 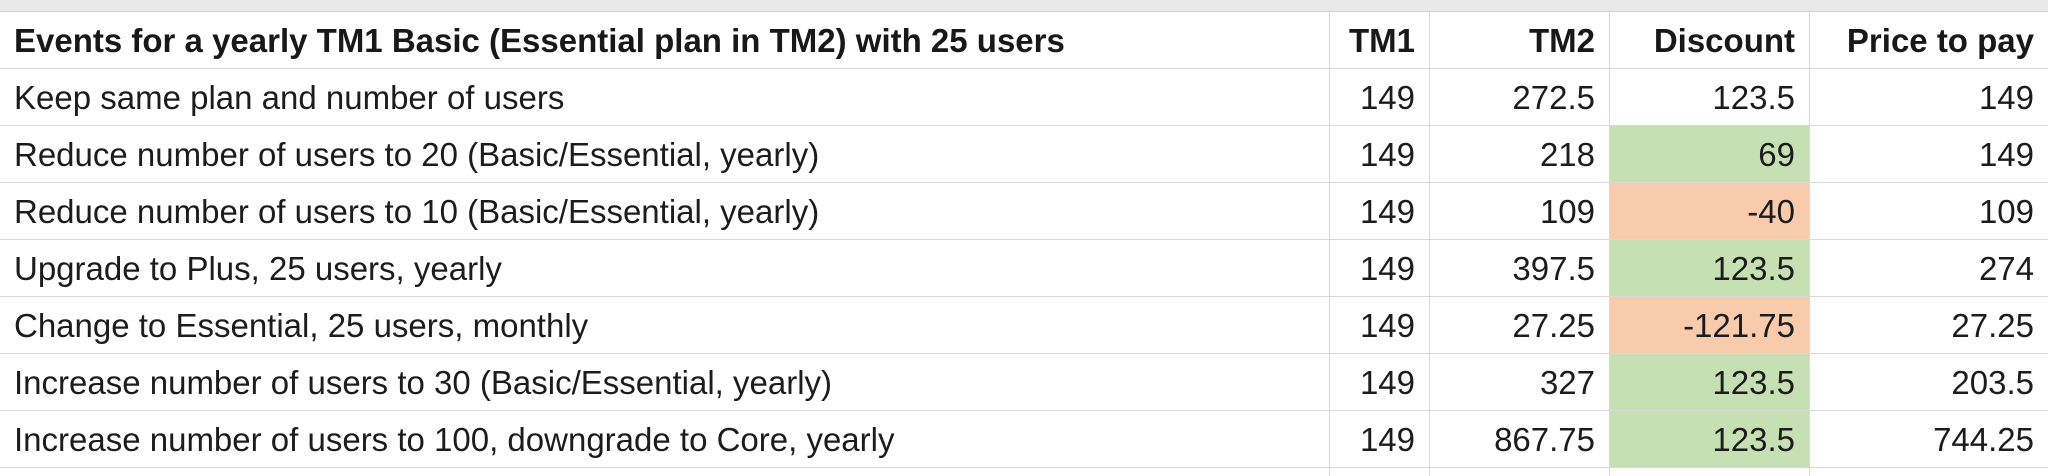 I want to click on discount-cell: -40, so click(x=1710, y=211).